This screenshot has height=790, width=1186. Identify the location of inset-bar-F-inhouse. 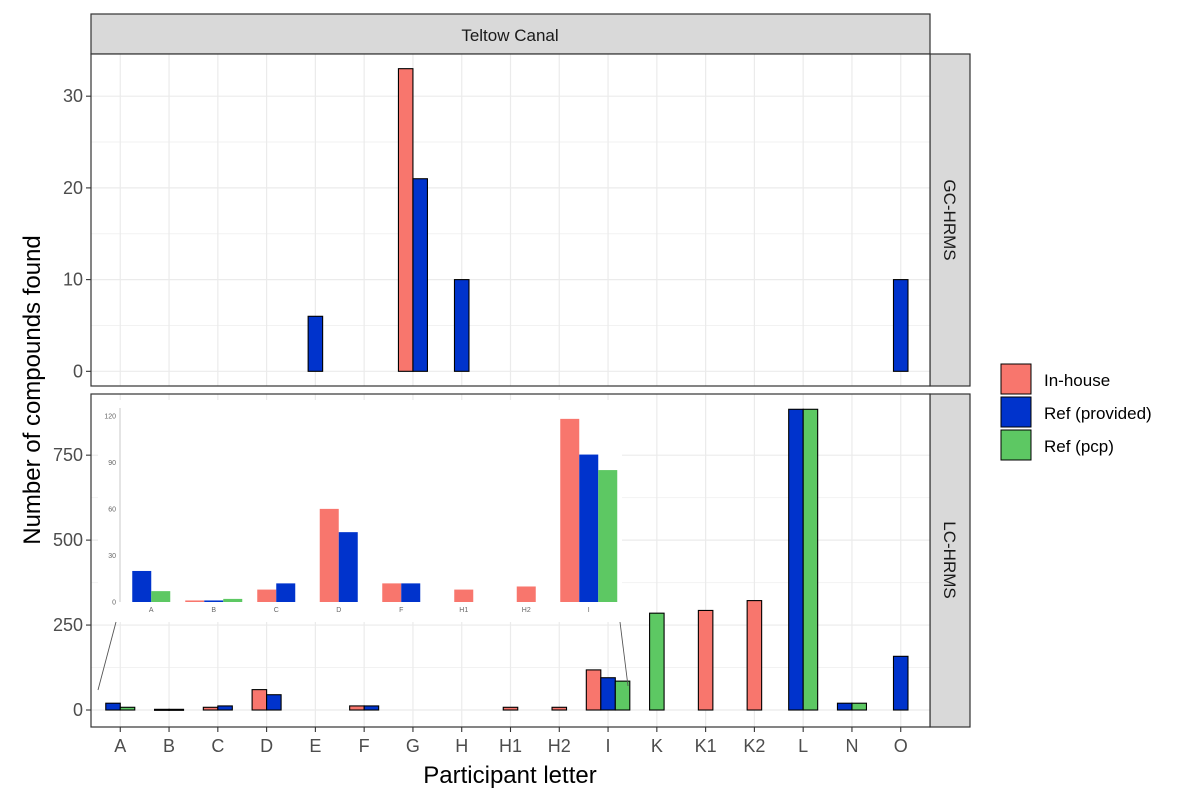
(392, 592).